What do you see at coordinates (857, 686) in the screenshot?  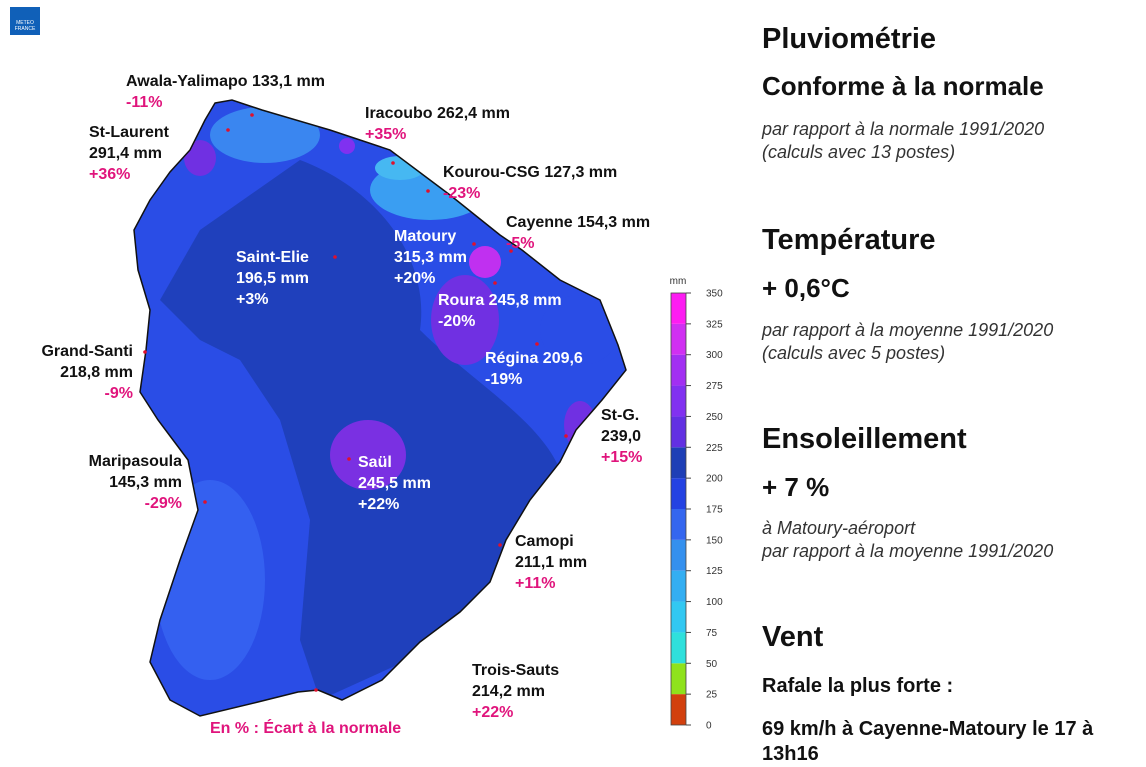 I see `wind-label: Rafale la plus forte :` at bounding box center [857, 686].